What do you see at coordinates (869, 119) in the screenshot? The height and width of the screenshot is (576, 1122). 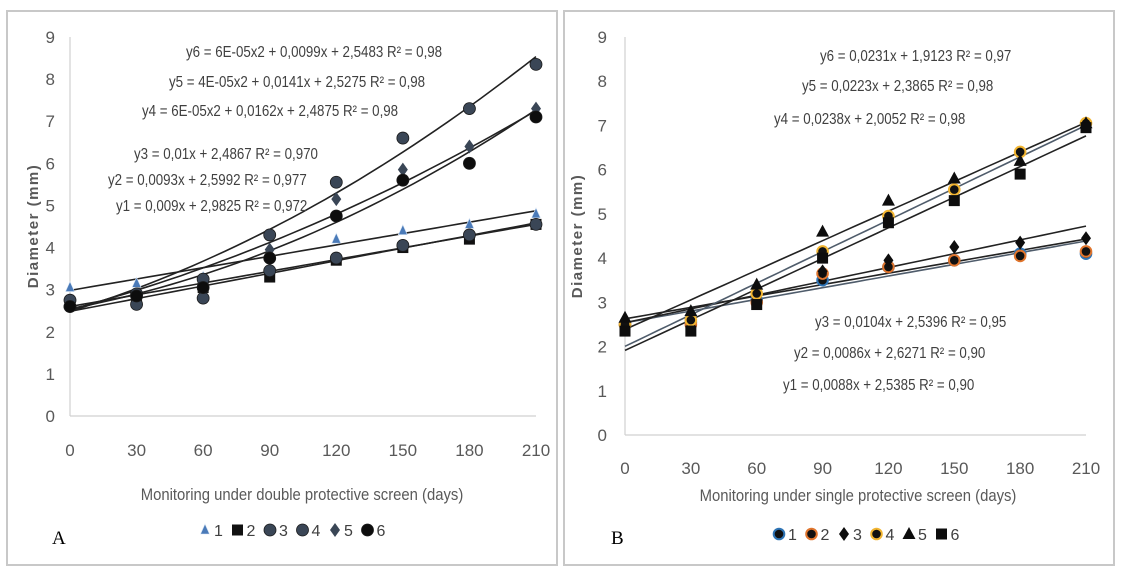 I see `trendline-equation-4: y4 = 0,0238x + 2,0052 R² = 0,98` at bounding box center [869, 119].